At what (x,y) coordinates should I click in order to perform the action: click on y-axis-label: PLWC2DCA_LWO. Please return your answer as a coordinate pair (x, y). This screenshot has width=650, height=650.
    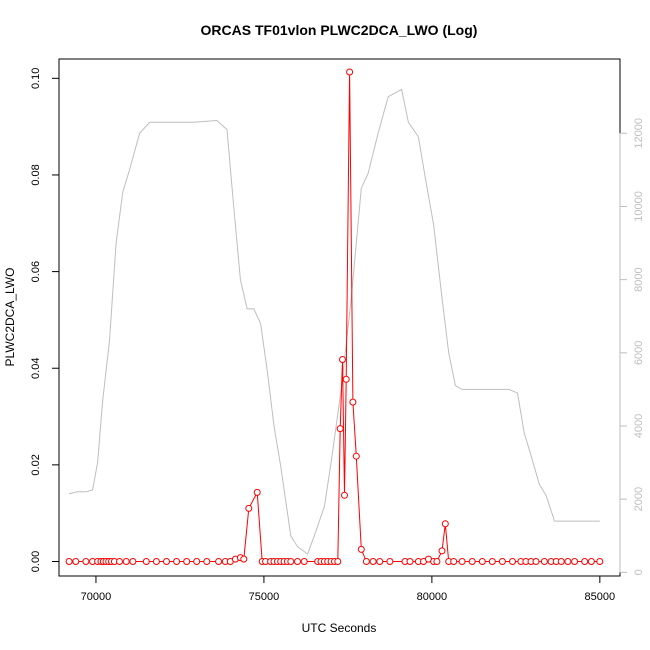
    Looking at the image, I should click on (10, 317).